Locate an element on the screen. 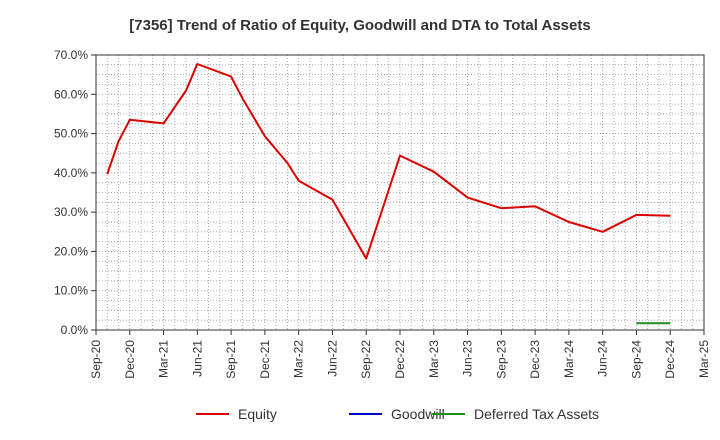  x-tick-label: Dec-24 is located at coordinates (670, 359).